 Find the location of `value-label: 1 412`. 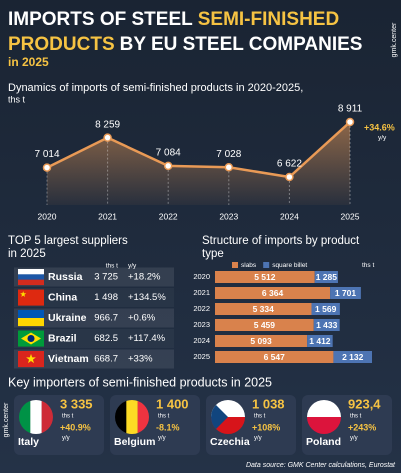

value-label: 1 412 is located at coordinates (320, 341).